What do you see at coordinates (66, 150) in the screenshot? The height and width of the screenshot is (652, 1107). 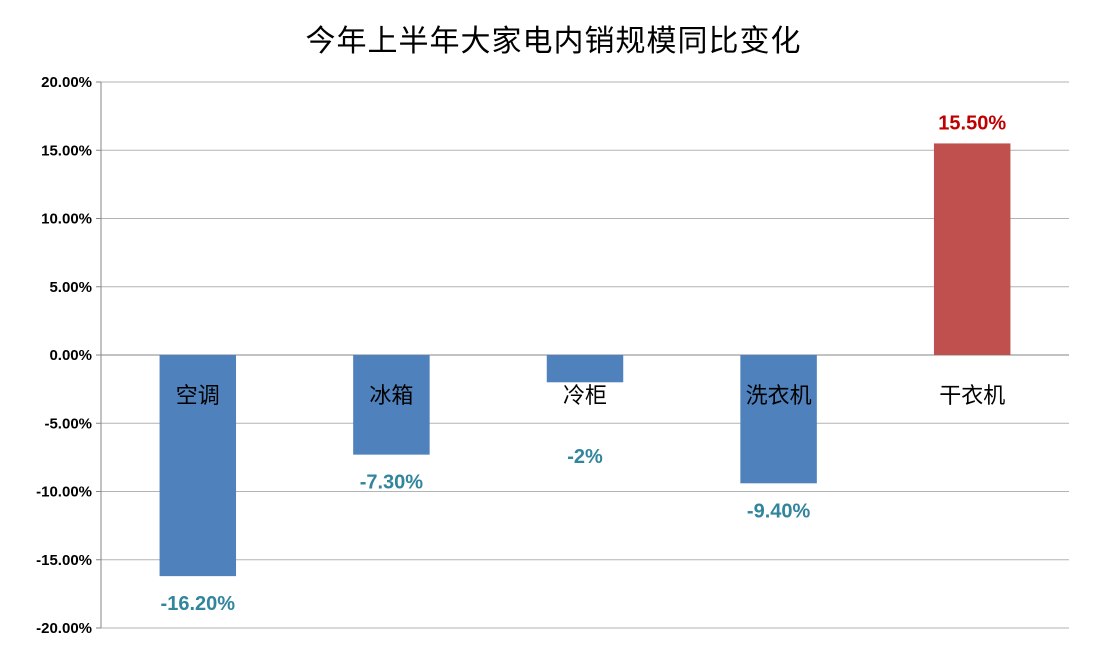 I see `y-tick-label: 15.00%` at bounding box center [66, 150].